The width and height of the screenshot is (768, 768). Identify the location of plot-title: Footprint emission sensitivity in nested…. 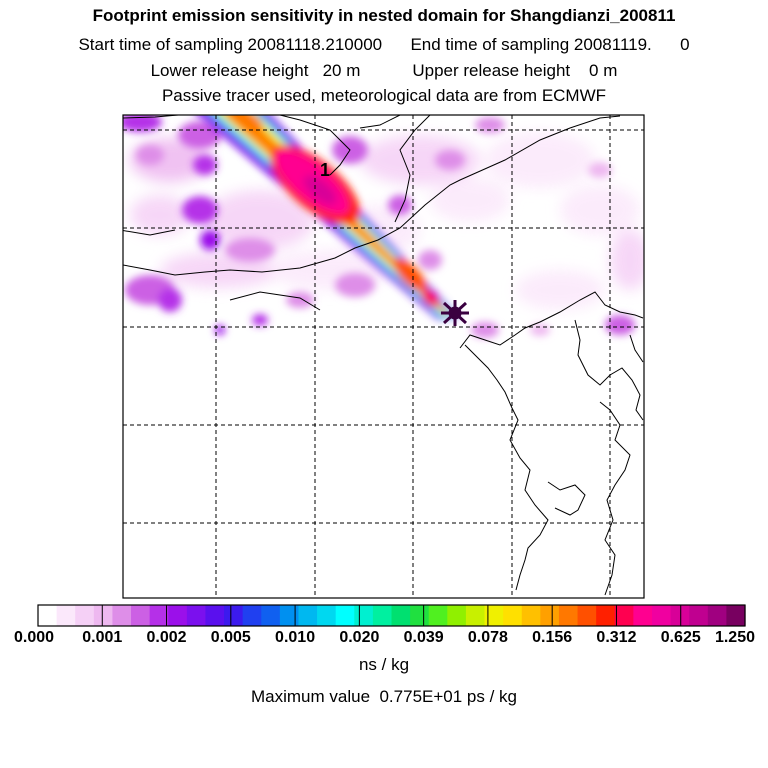
(384, 15).